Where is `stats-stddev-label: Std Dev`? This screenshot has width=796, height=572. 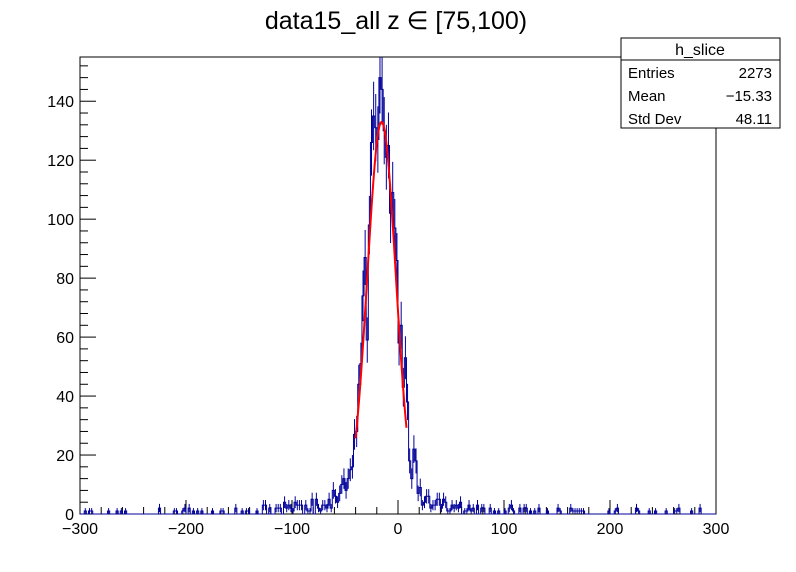 stats-stddev-label: Std Dev is located at coordinates (655, 119).